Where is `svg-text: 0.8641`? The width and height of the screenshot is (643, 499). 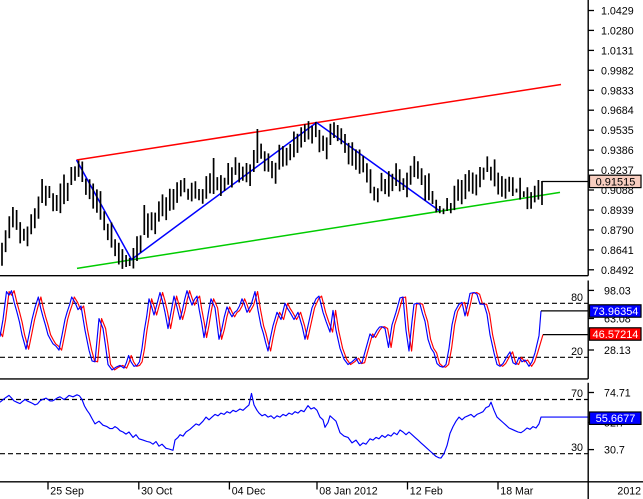
svg-text: 0.8641 is located at coordinates (617, 251).